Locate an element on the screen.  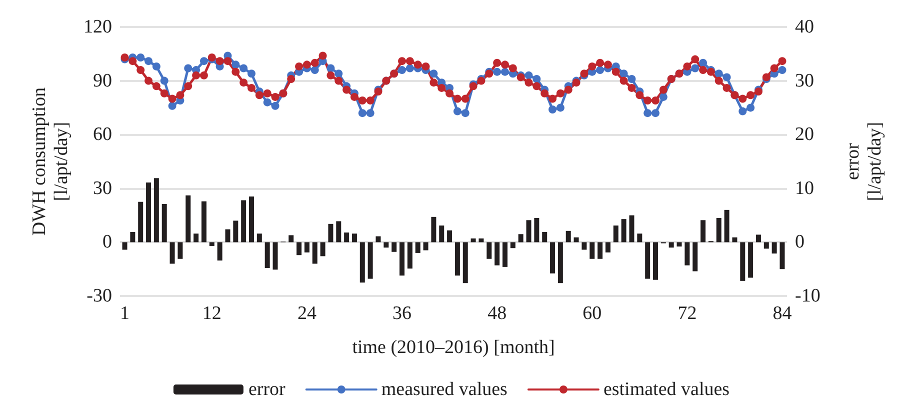
x-tick-label: 36 is located at coordinates (402, 313).